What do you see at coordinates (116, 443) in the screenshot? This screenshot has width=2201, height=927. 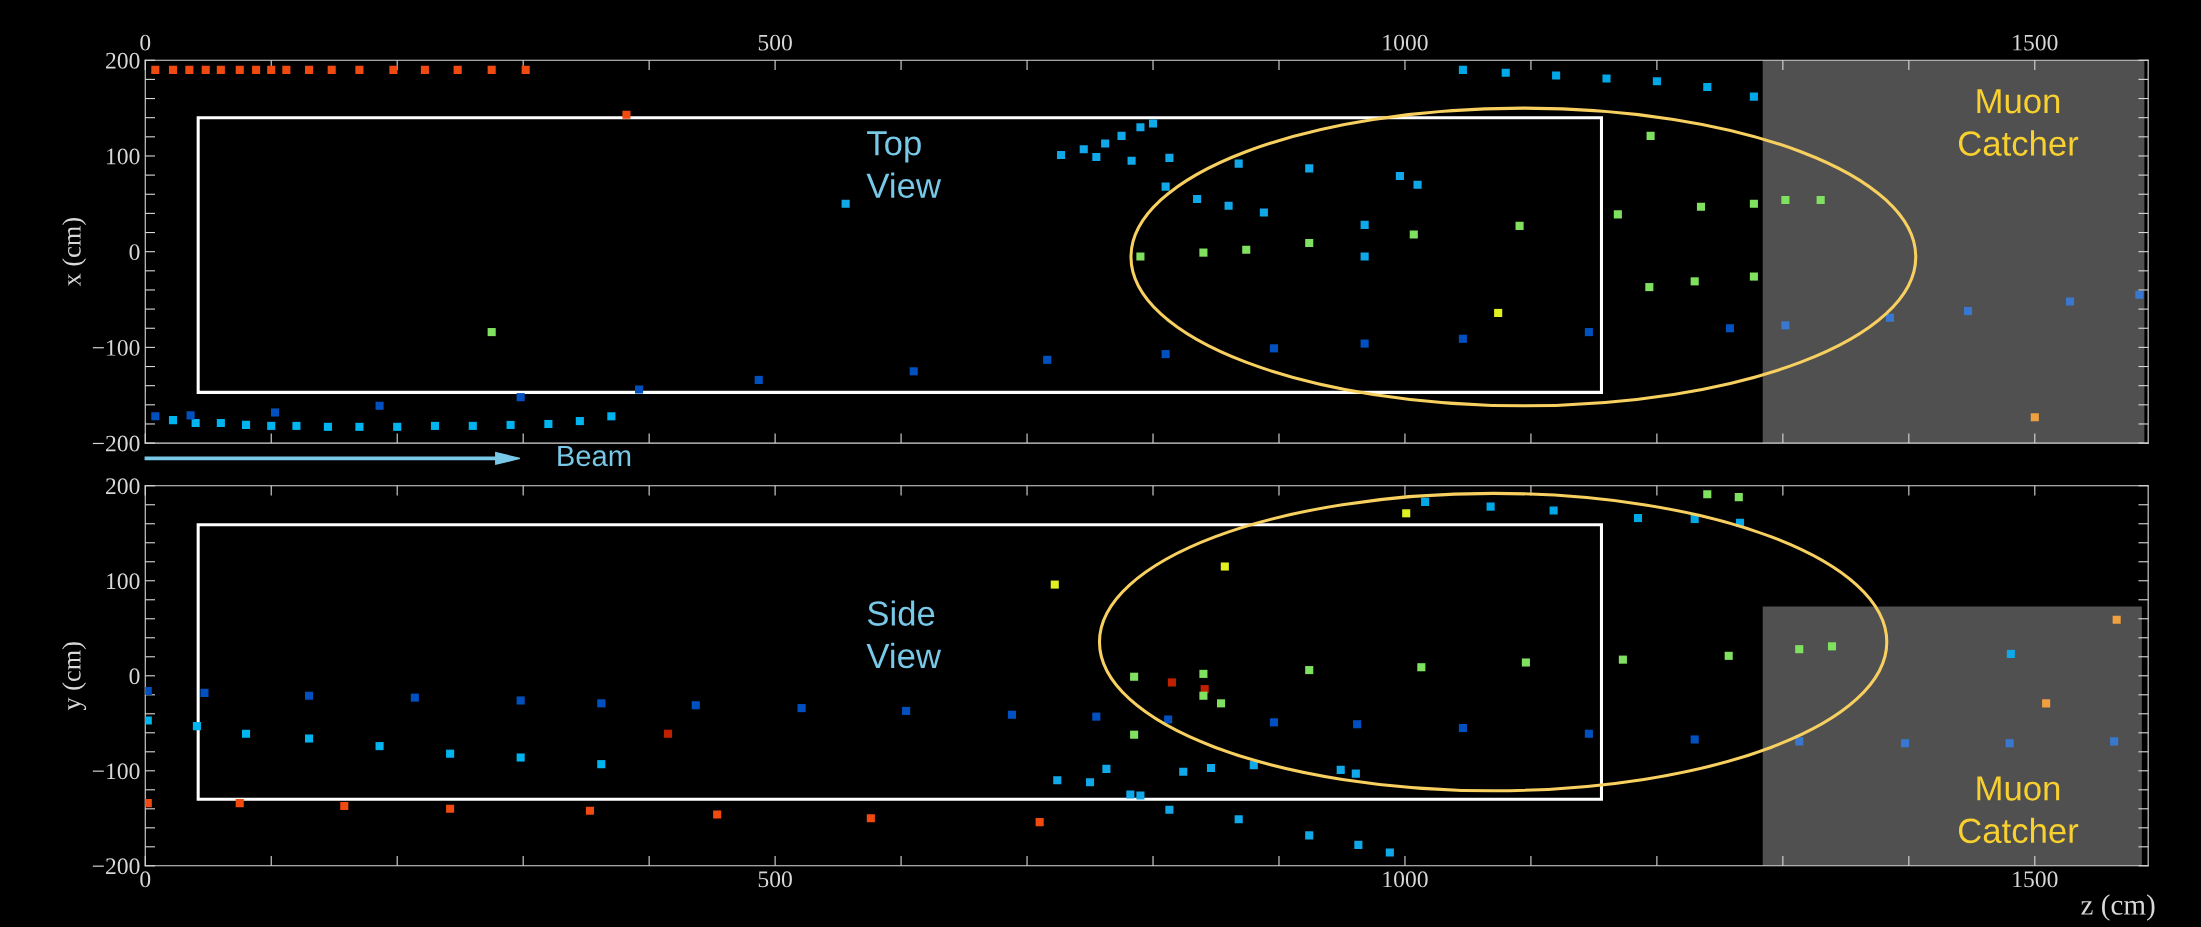 I see `y-tick-label: −200` at bounding box center [116, 443].